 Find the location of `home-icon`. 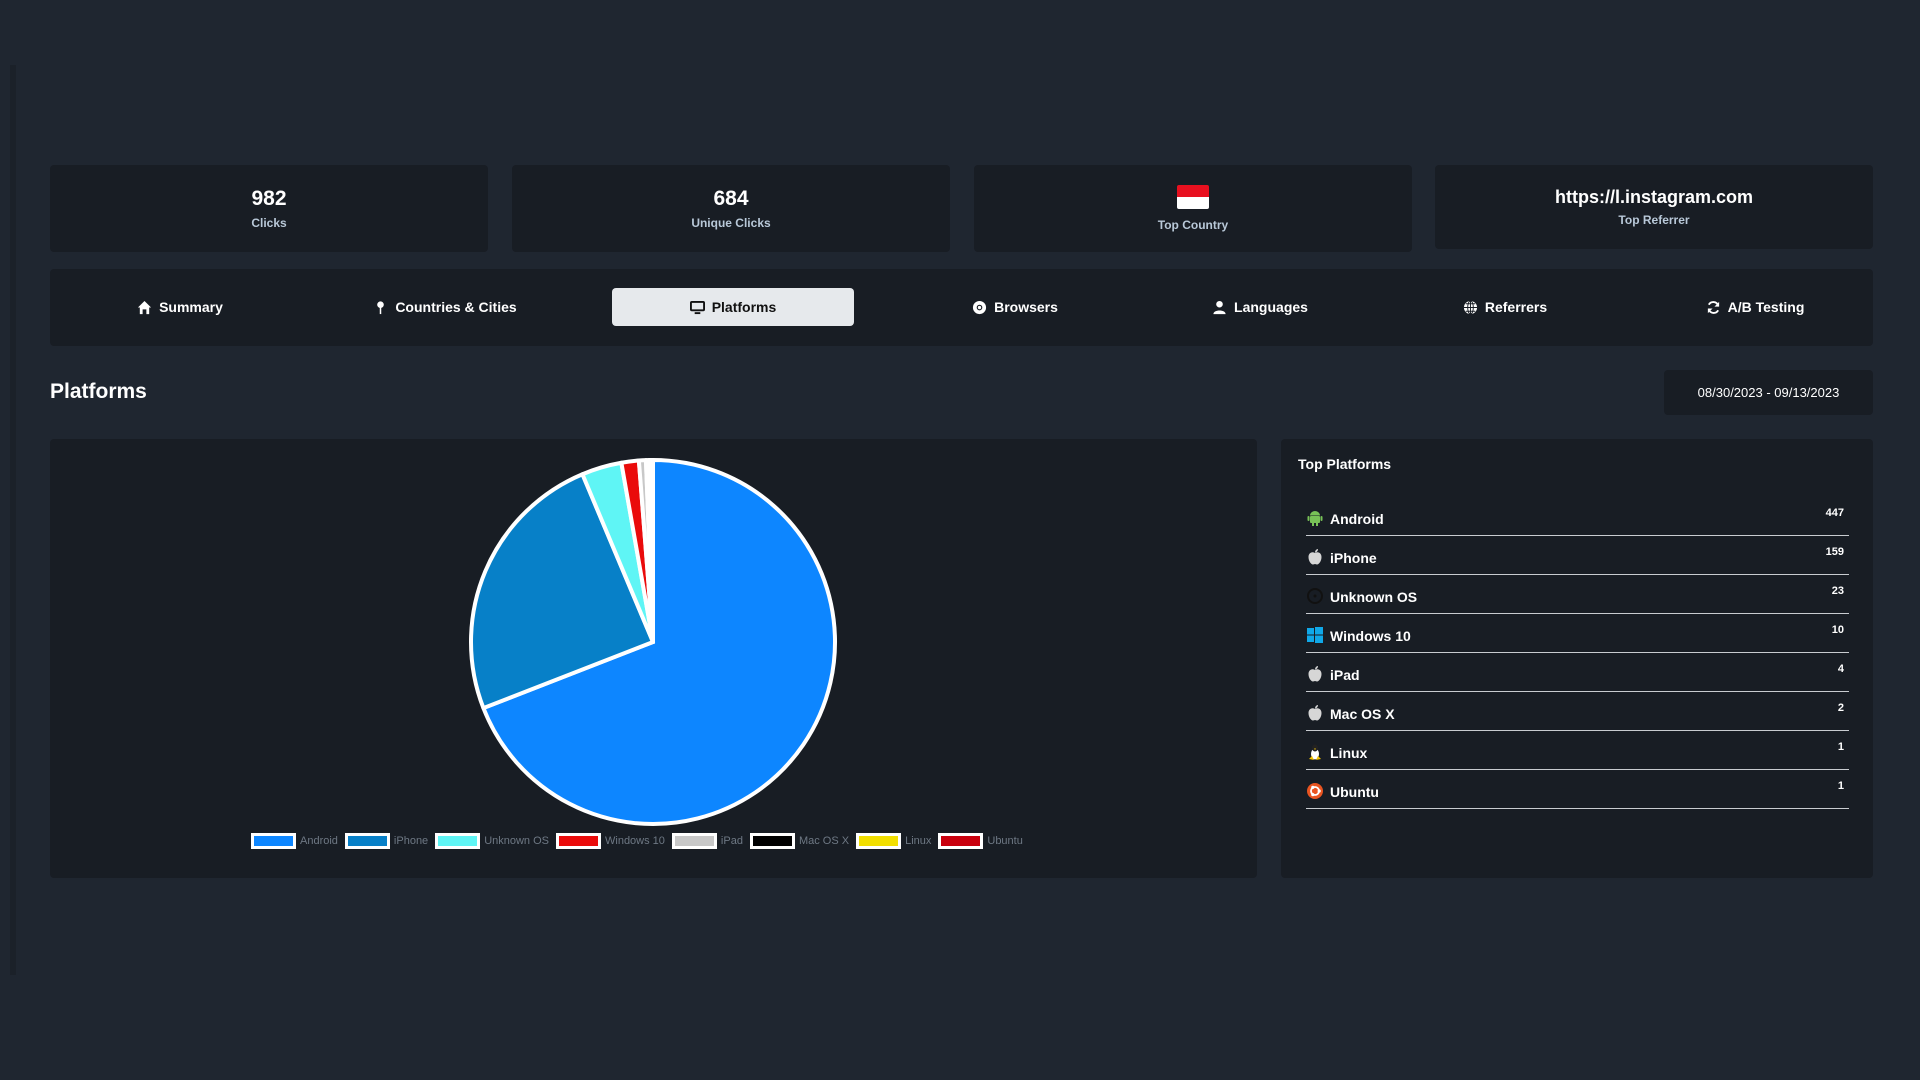

home-icon is located at coordinates (145, 307).